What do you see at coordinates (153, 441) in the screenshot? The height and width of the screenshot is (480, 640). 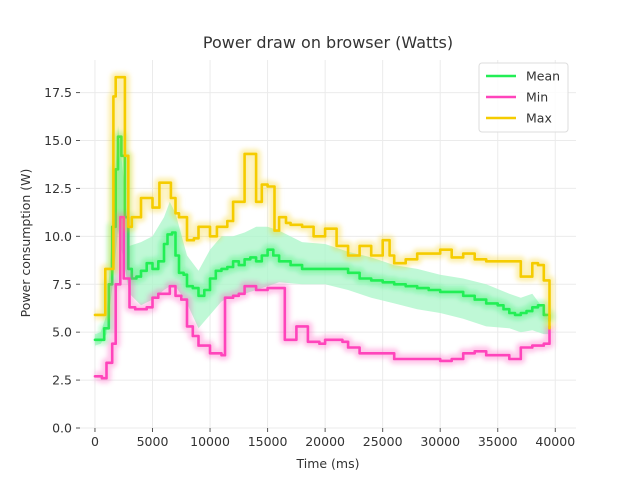 I see `x-tick-label: 5000` at bounding box center [153, 441].